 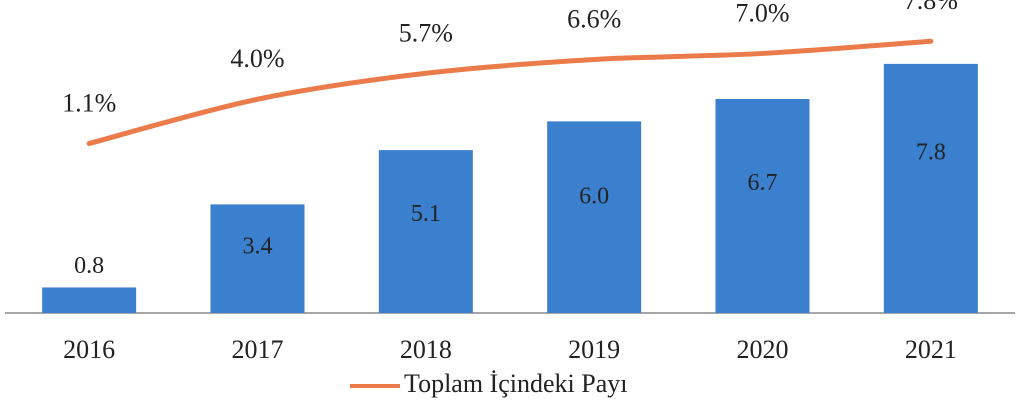 I want to click on line-value-label: 4.0%, so click(x=257, y=58).